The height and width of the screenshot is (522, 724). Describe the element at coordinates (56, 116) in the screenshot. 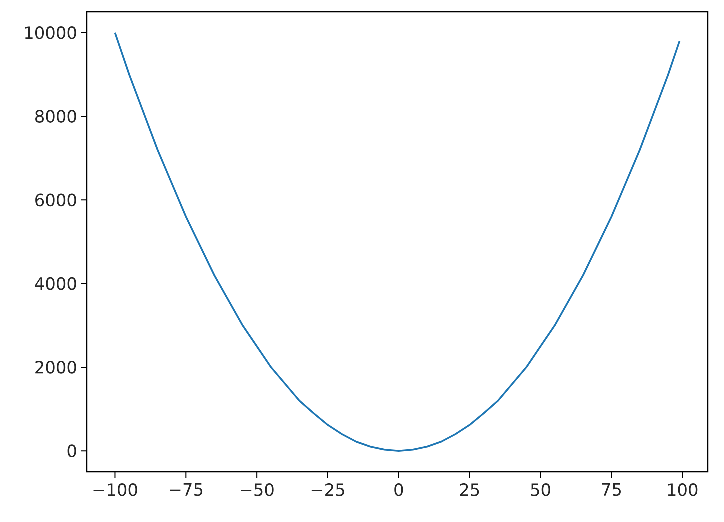

I see `y-tick-label: 8000` at that location.